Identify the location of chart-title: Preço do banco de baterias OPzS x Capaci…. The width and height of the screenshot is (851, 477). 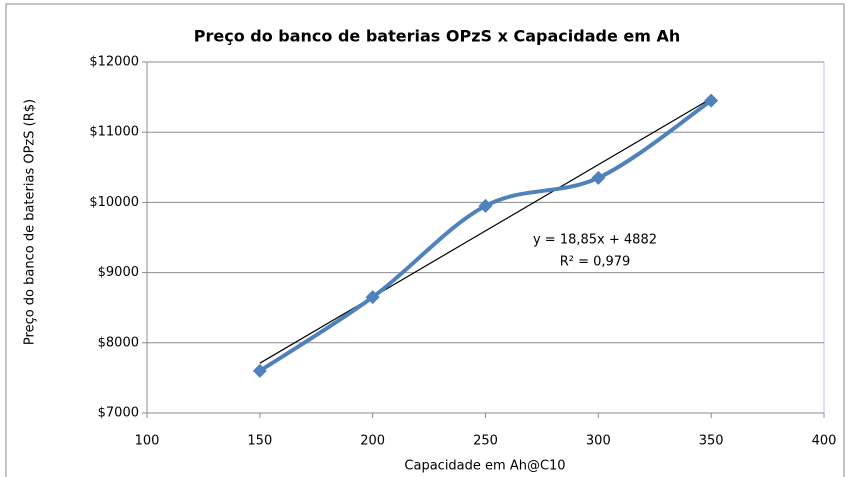
(437, 36).